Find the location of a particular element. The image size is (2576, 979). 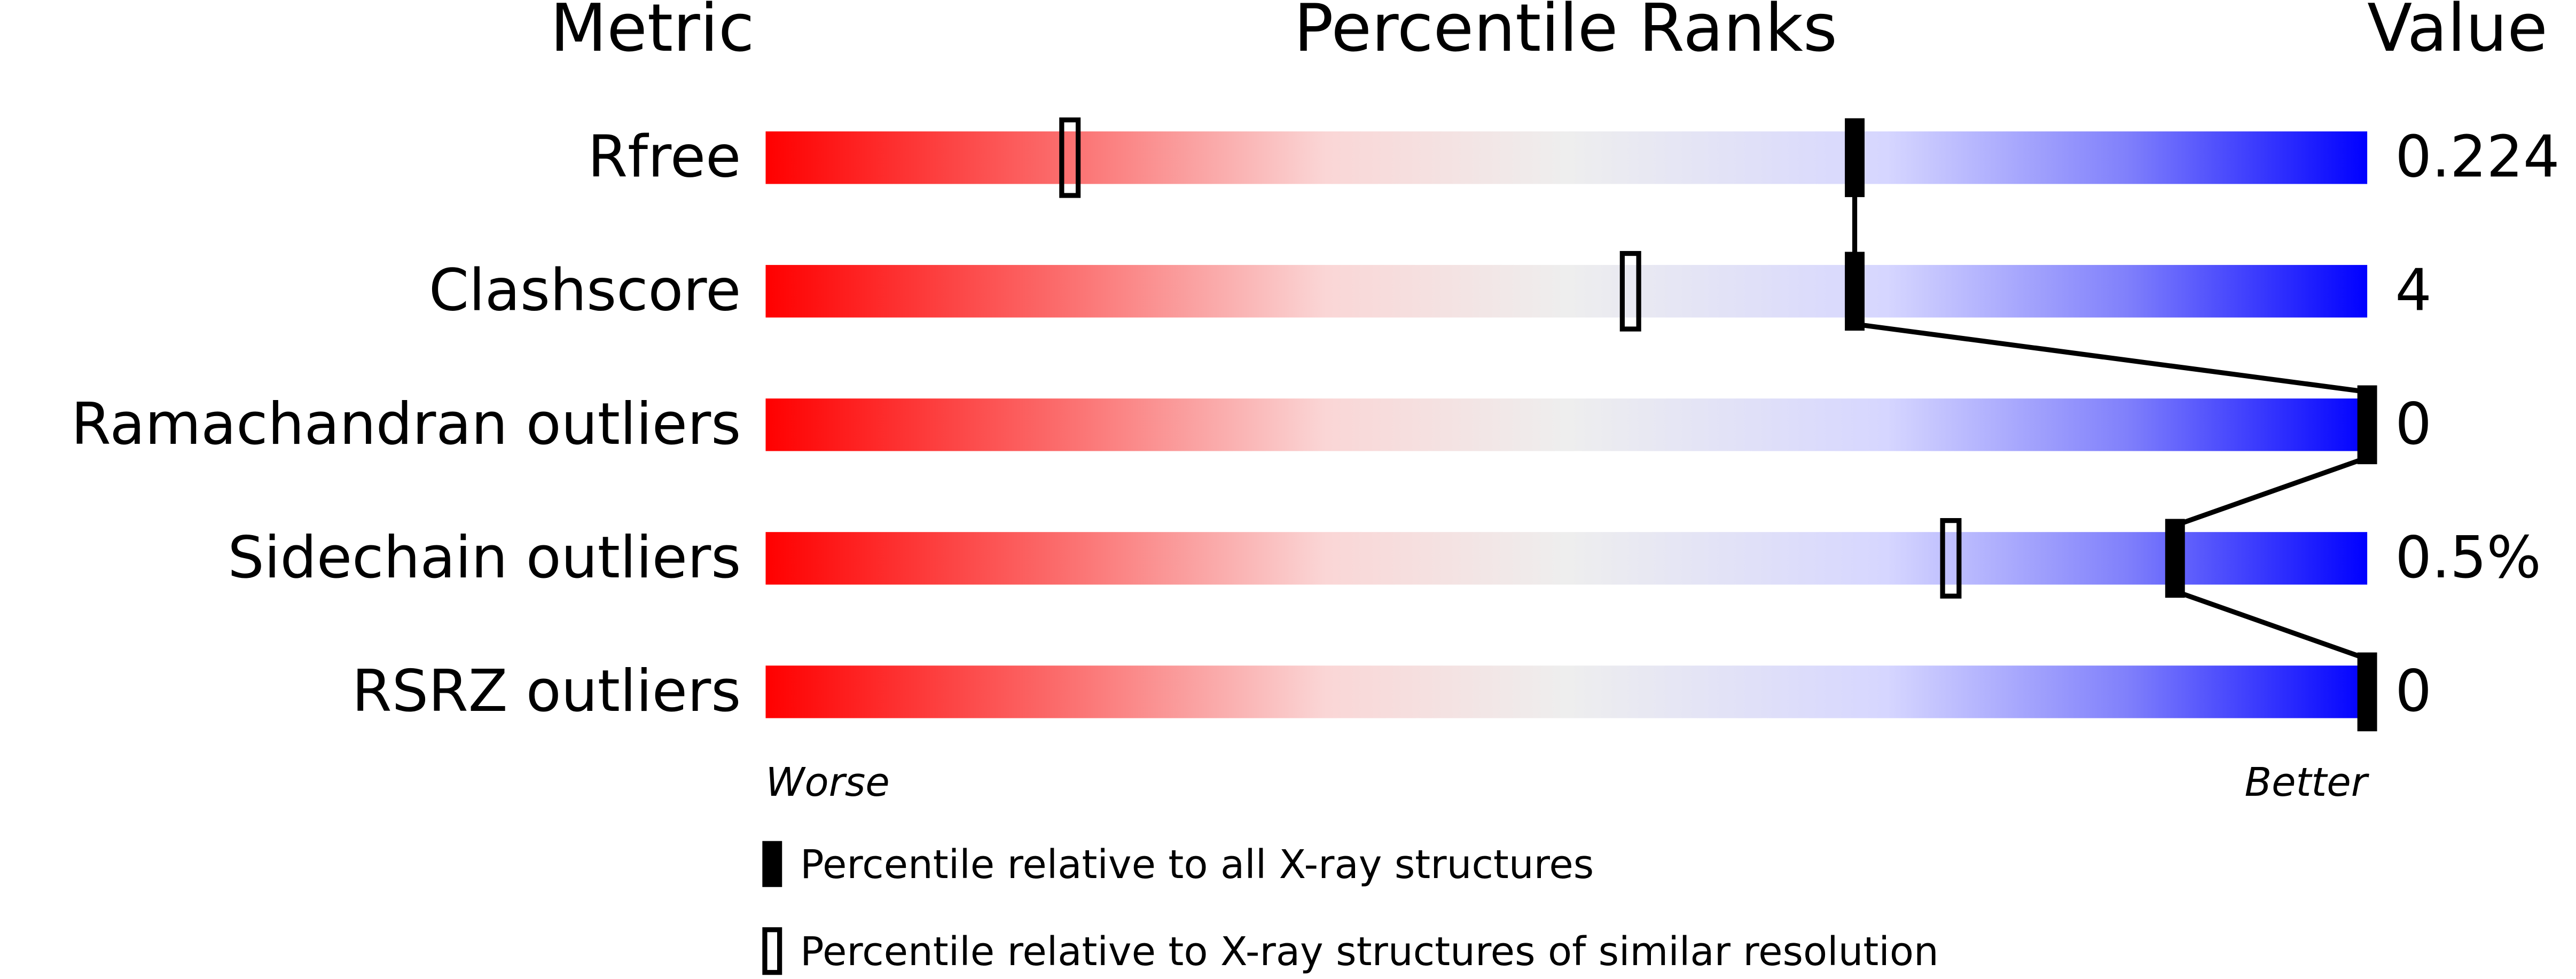

metric-label: Clashscore is located at coordinates (585, 290).